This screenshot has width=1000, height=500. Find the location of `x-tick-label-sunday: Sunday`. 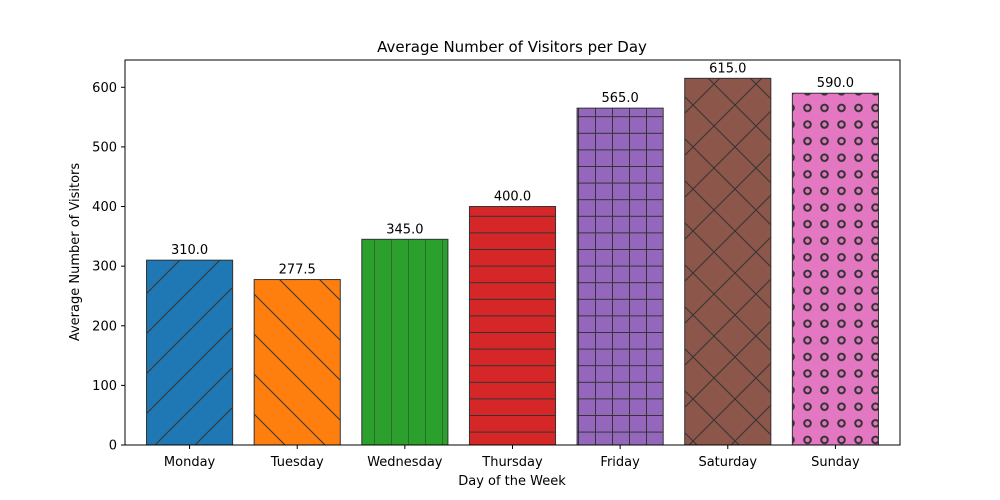

x-tick-label-sunday: Sunday is located at coordinates (835, 462).